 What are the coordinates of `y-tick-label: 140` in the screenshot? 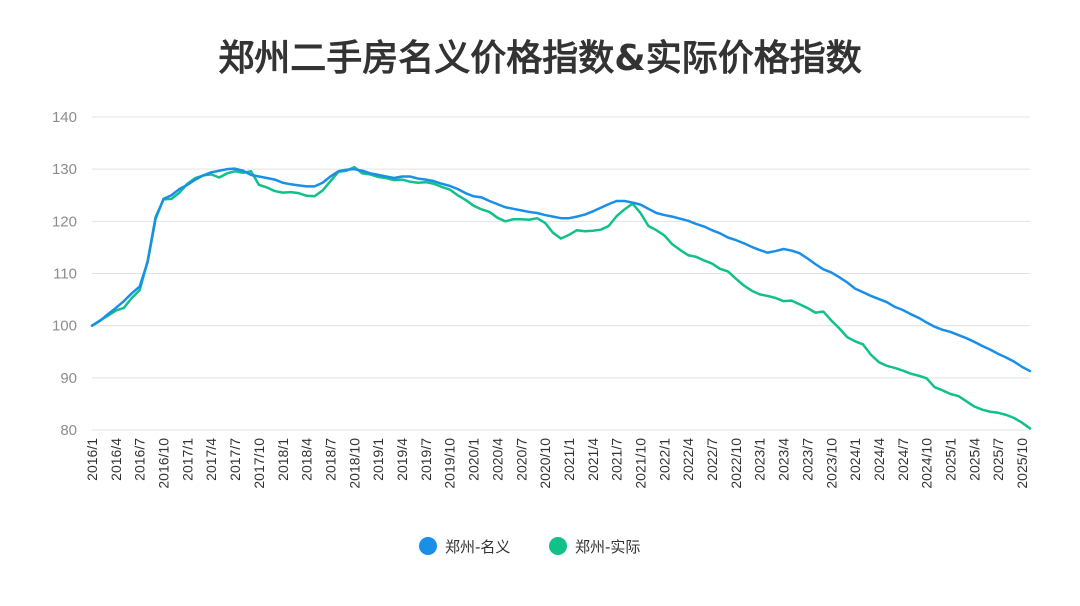 It's located at (64, 117).